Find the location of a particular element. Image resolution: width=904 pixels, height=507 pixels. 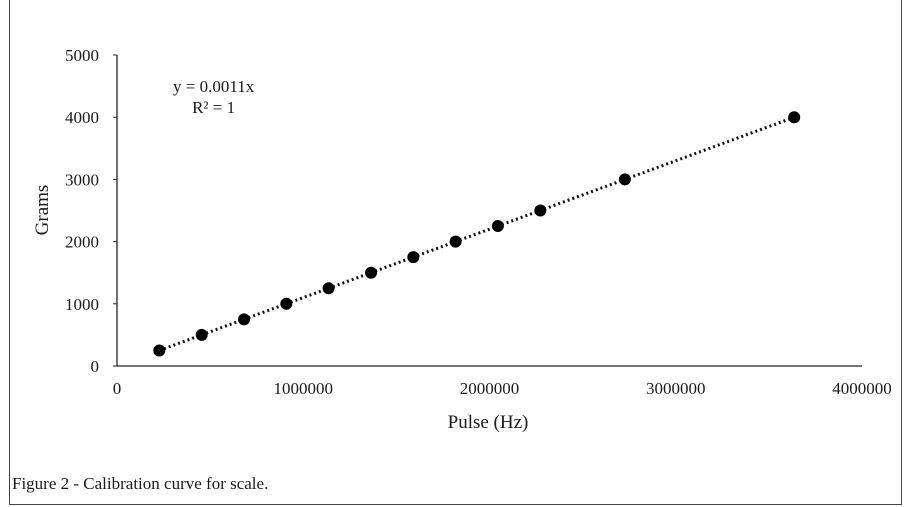

y-axis-label: Grams is located at coordinates (42, 210).